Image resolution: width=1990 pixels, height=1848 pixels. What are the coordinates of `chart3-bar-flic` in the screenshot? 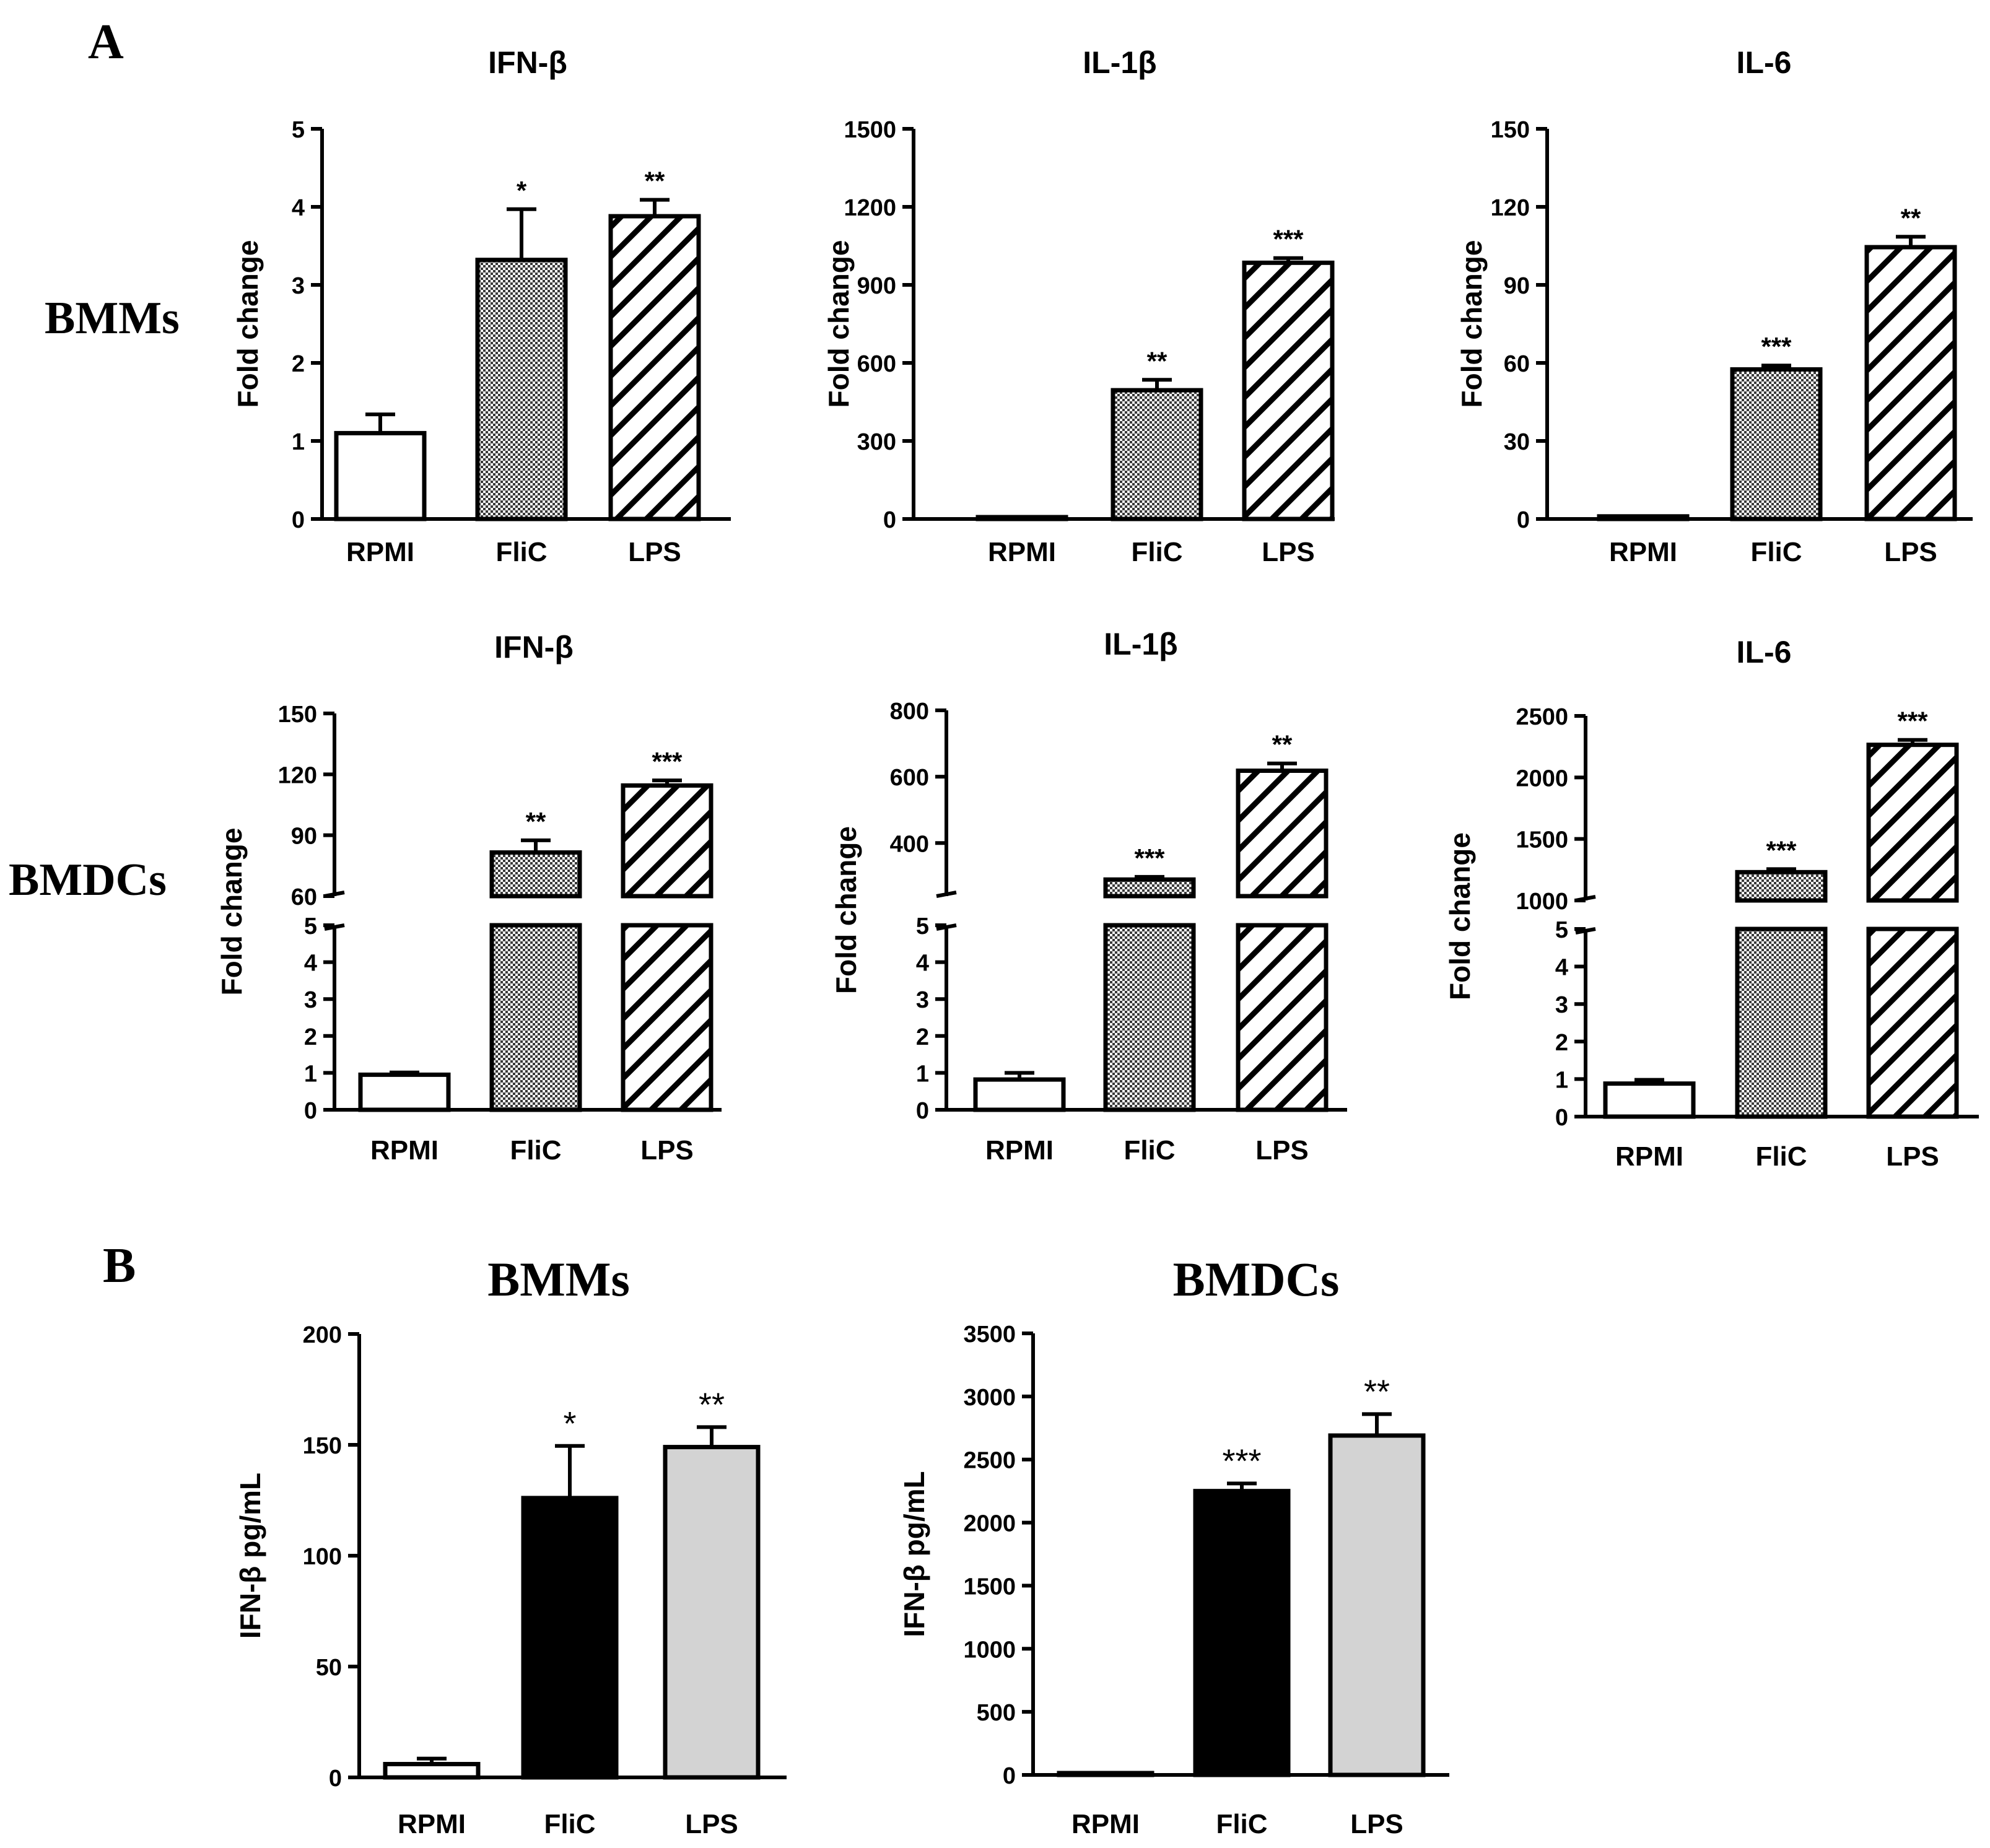 It's located at (1776, 444).